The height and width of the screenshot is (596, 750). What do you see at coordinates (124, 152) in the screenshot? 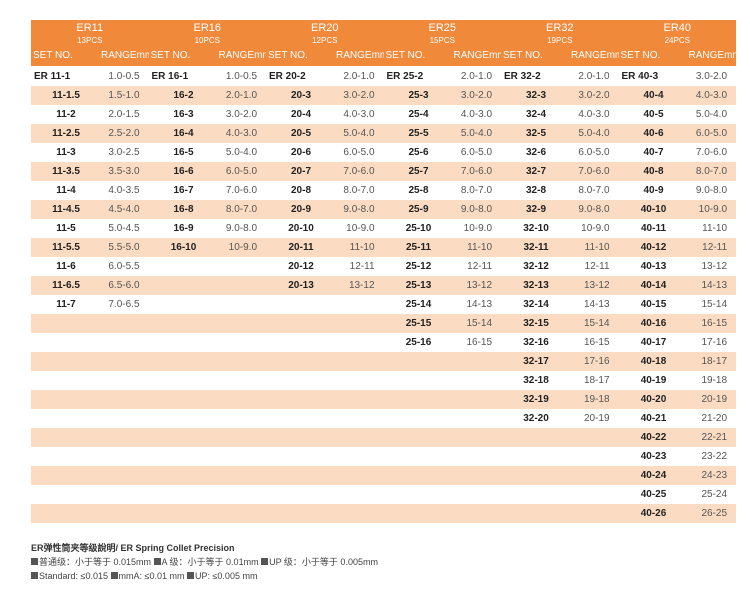
I see `range-cell: 3.0-2.5` at bounding box center [124, 152].